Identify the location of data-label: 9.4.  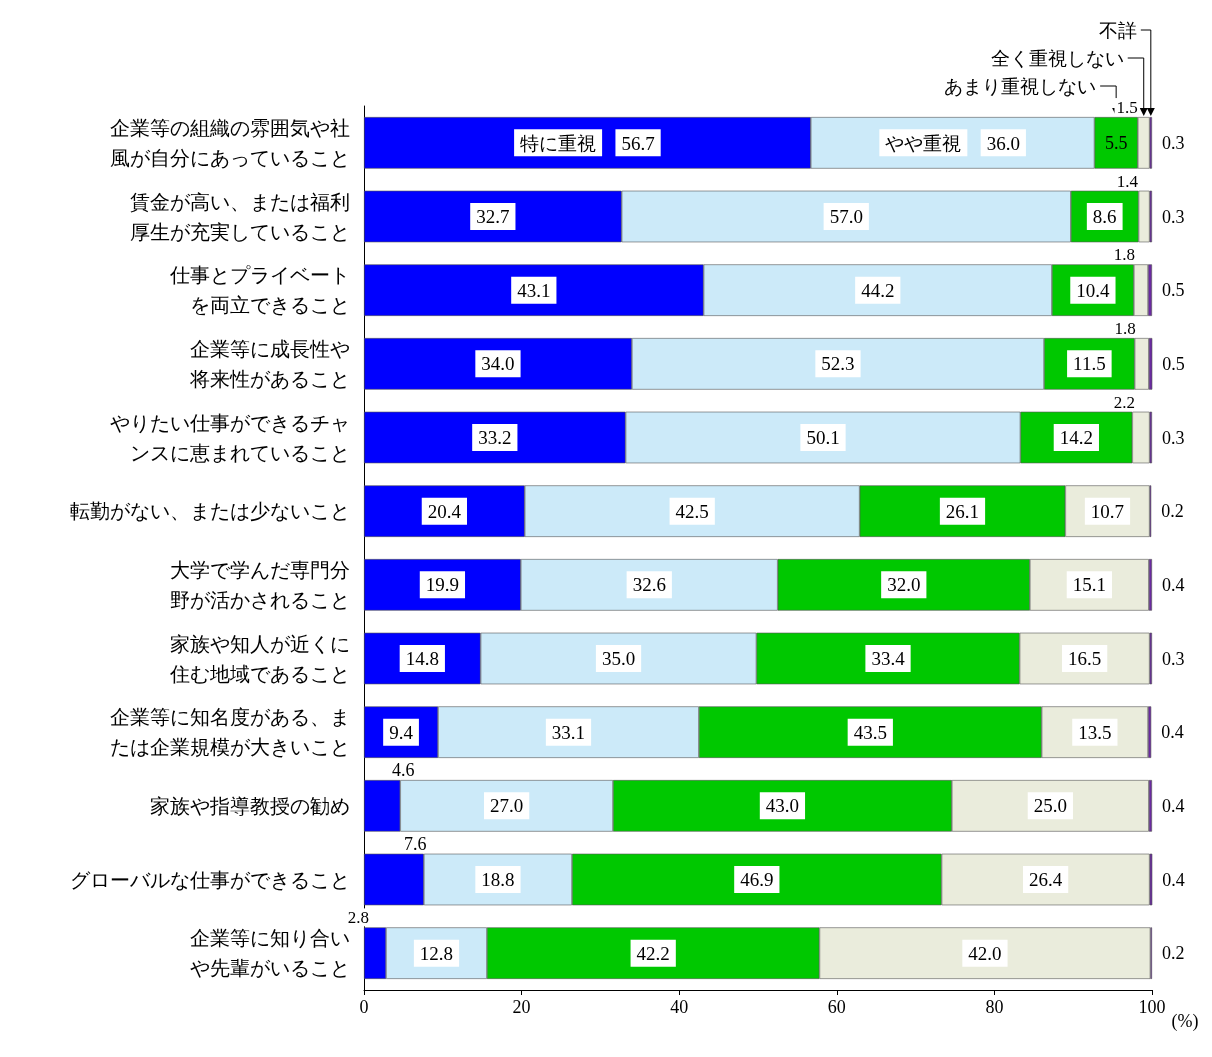
(401, 732).